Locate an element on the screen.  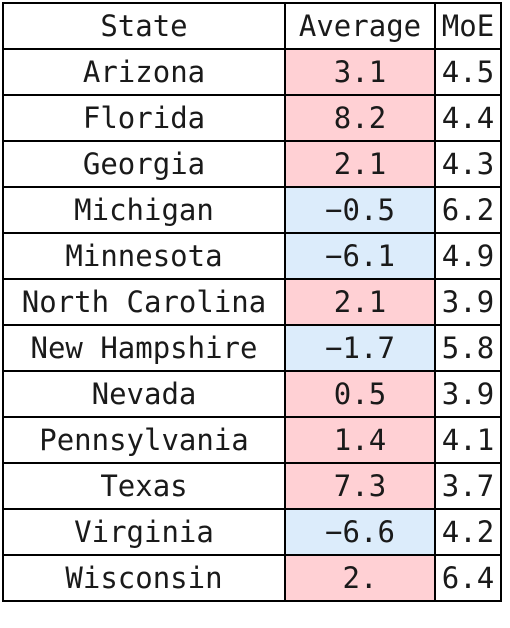
table-row: Georgia 2.1 4.3 is located at coordinates (252, 164).